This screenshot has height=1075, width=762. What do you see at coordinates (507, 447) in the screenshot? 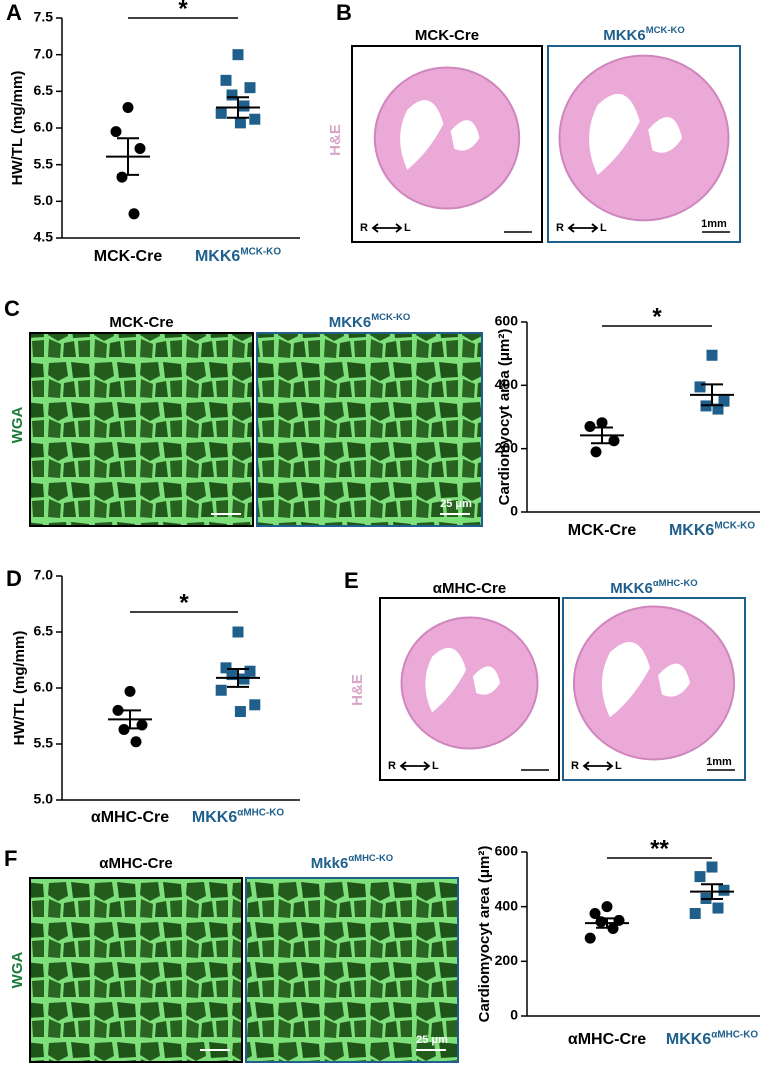
I see `y-tick-label: 200` at bounding box center [507, 447].